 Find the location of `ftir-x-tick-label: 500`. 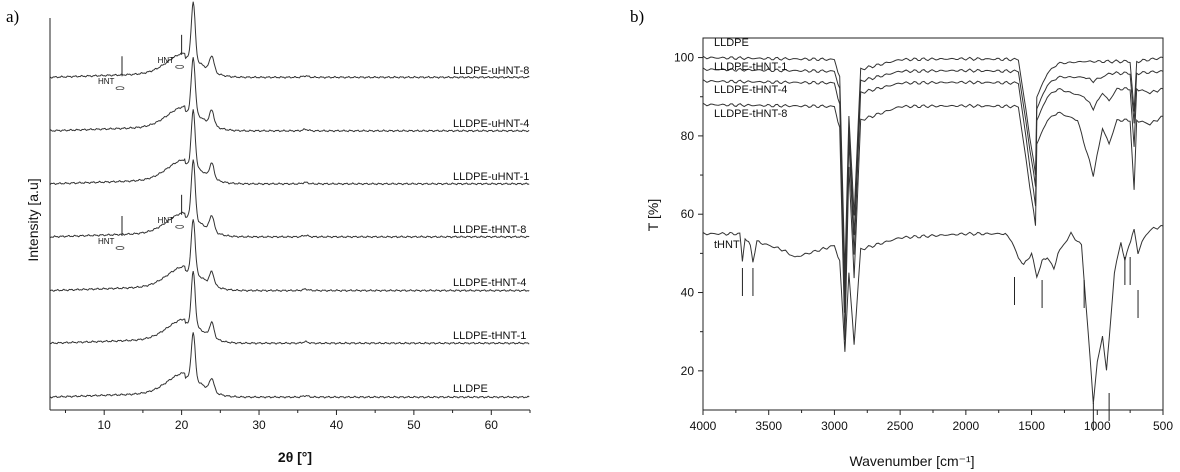

ftir-x-tick-label: 500 is located at coordinates (1163, 426).